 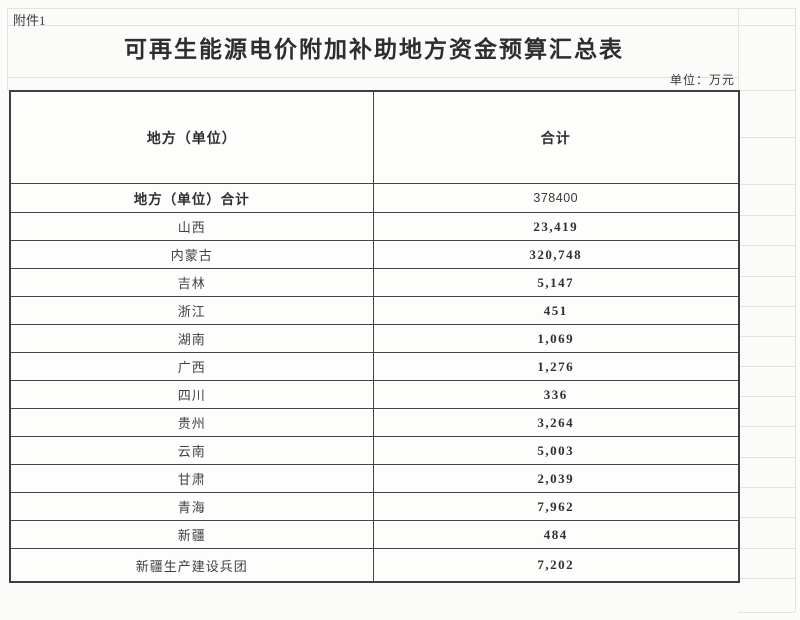 I want to click on table-row: 云南 5,003, so click(x=374, y=450).